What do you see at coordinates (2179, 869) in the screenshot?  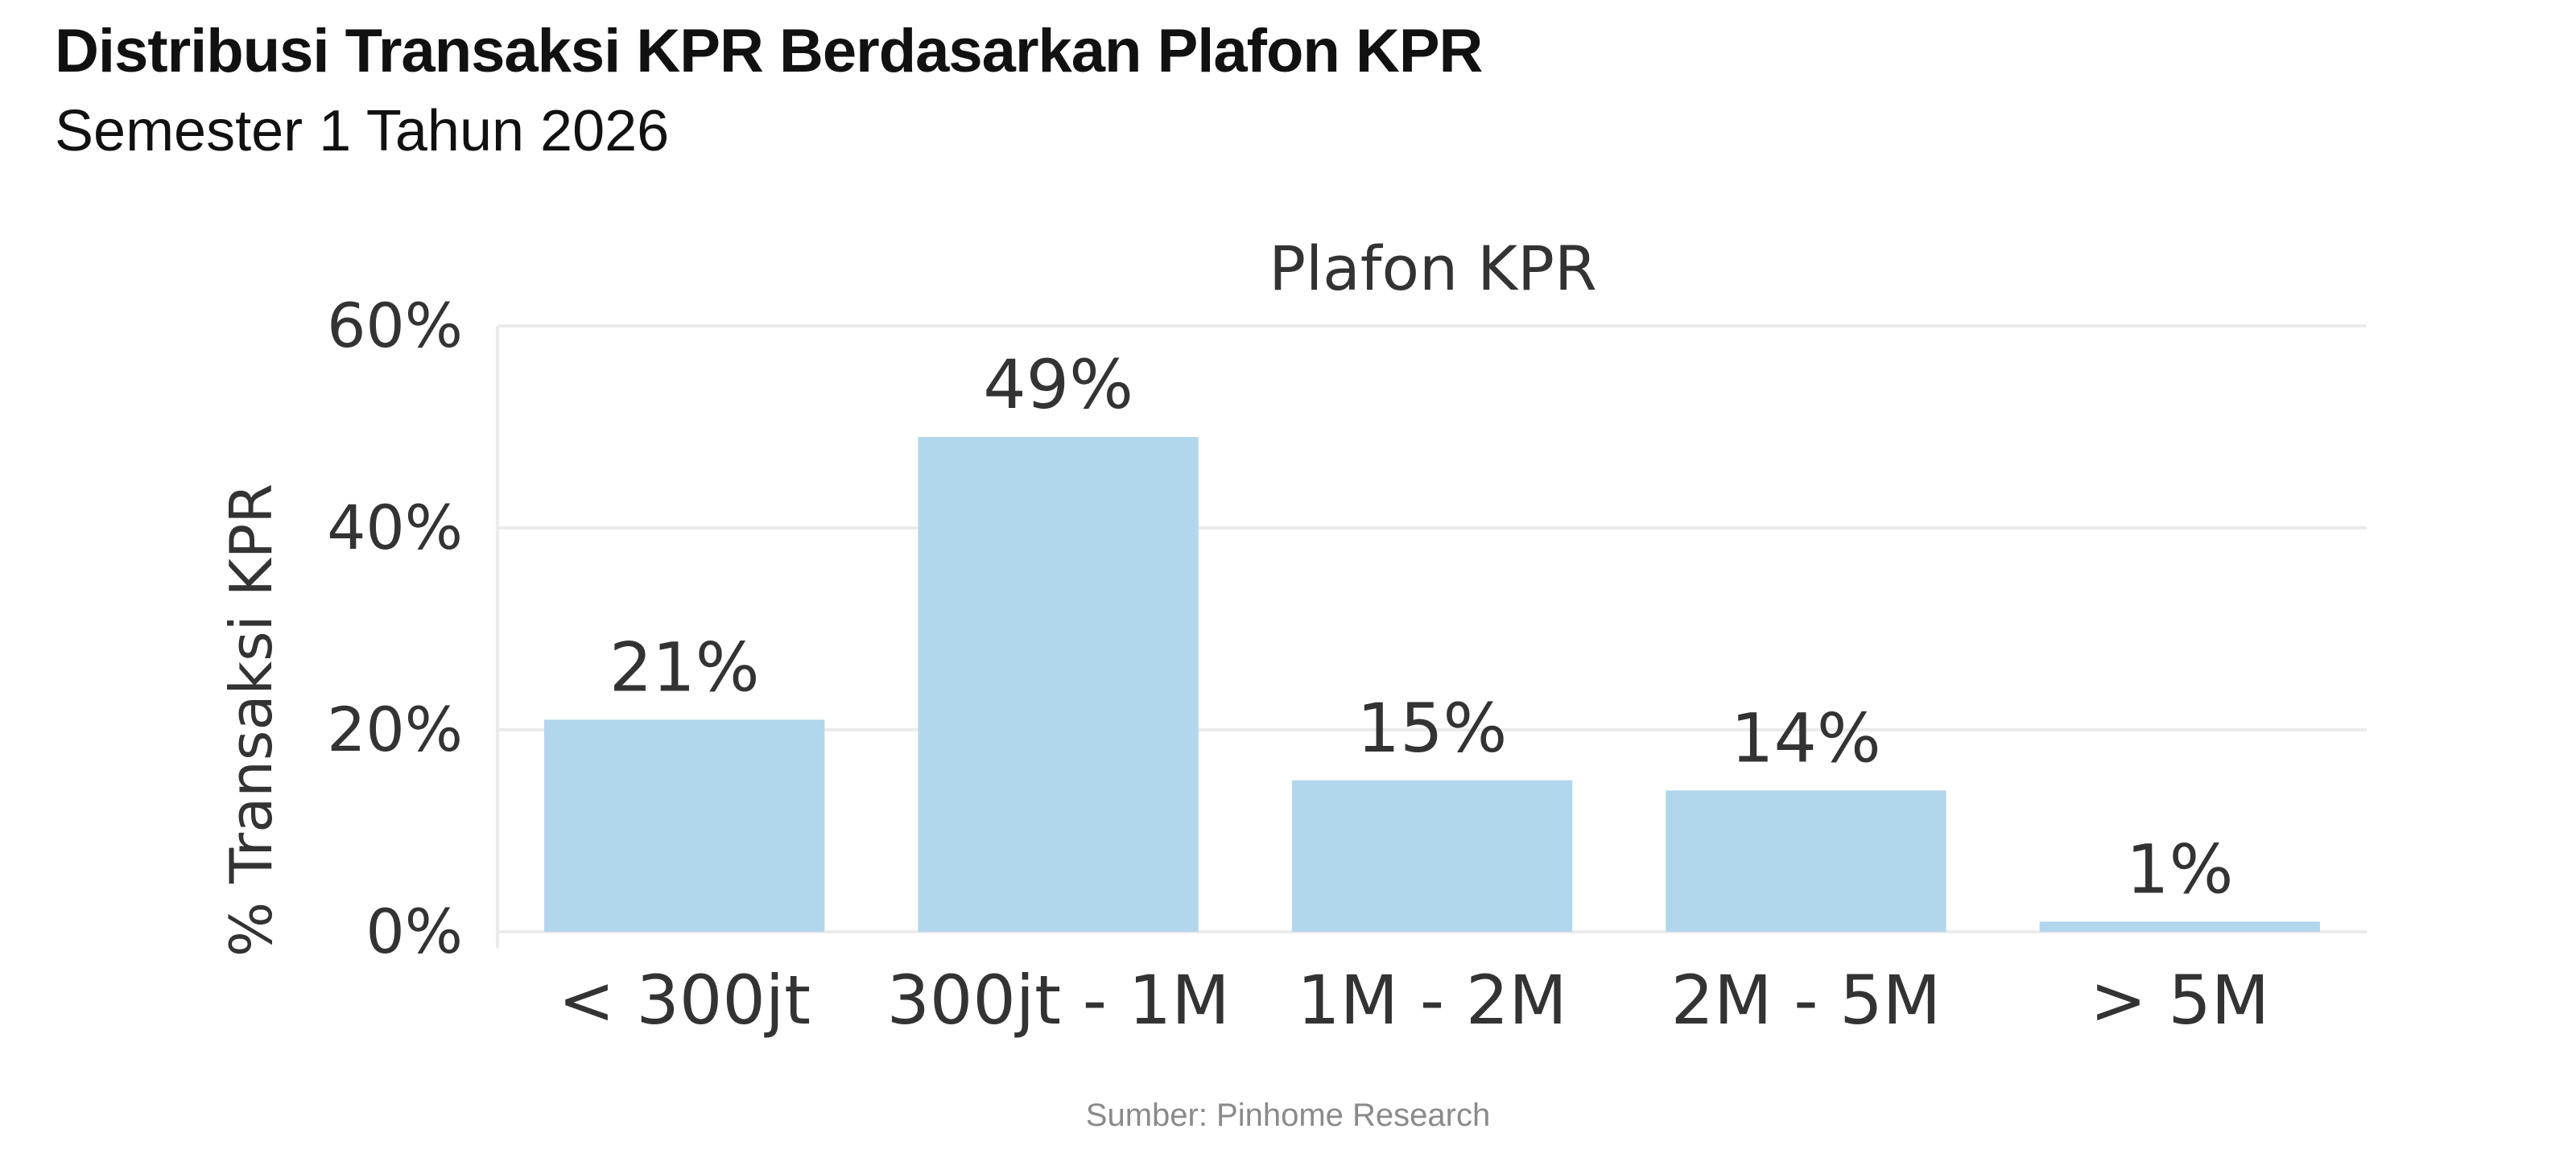 I see `data-label: 1%` at bounding box center [2179, 869].